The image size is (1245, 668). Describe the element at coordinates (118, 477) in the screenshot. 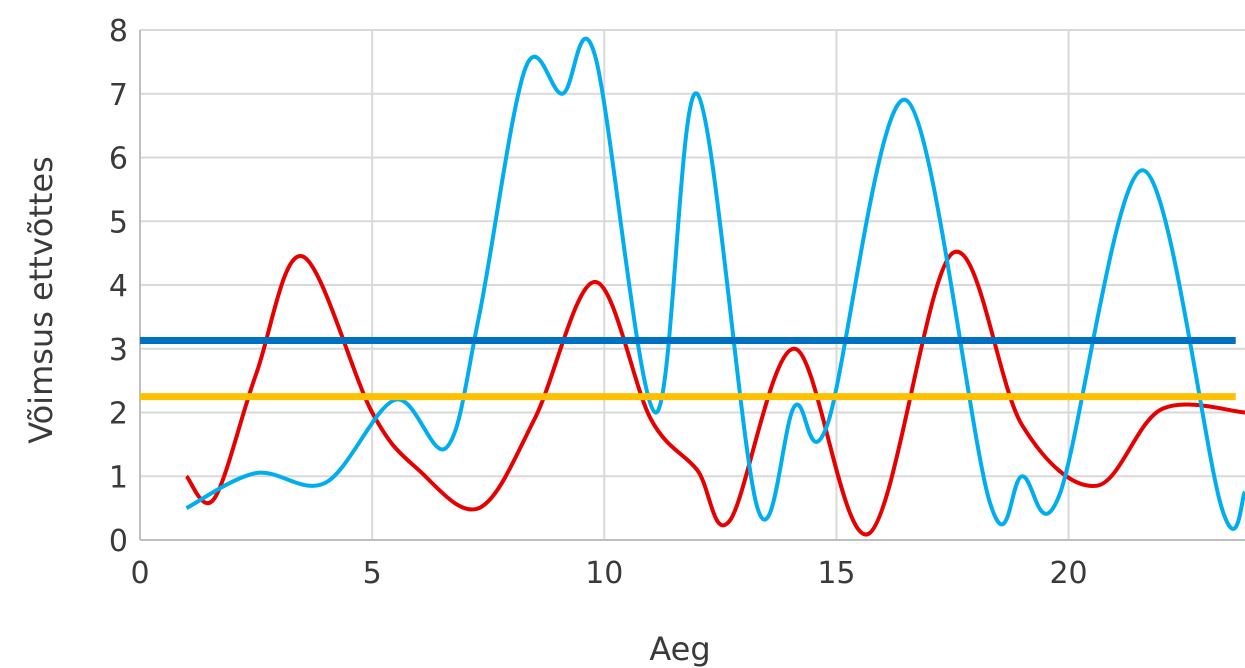

I see `y-tick-label: 1` at that location.